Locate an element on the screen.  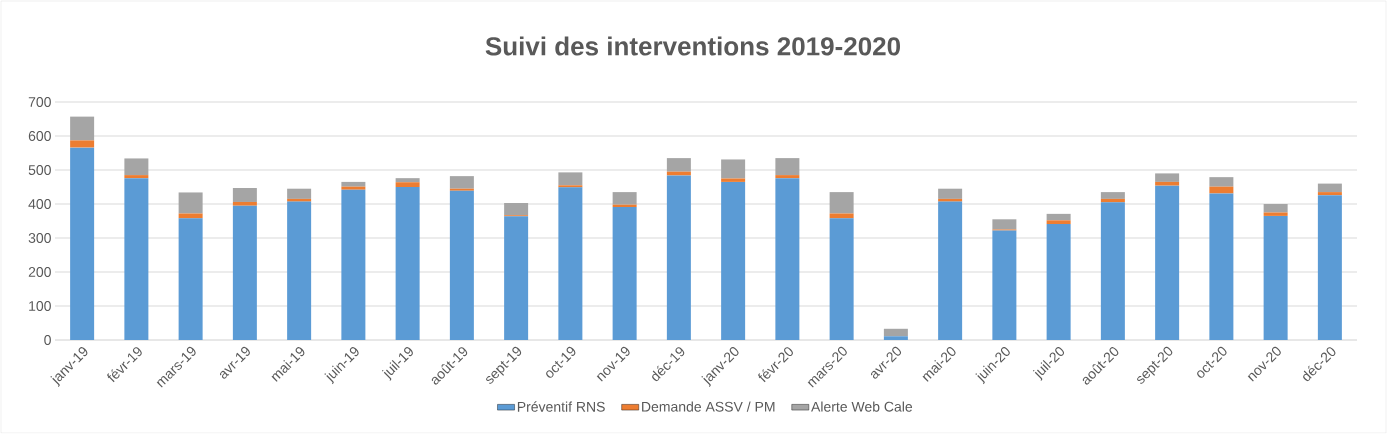
chart-title: Suivi des interventions 2019-2020 is located at coordinates (692, 46).